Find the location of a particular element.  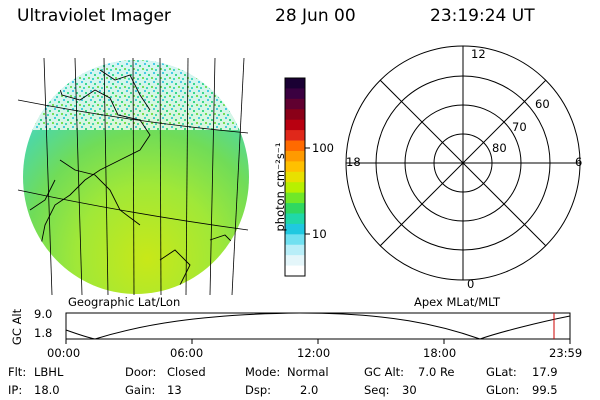

gcalt-xtick-0000: 00:00 is located at coordinates (64, 353).